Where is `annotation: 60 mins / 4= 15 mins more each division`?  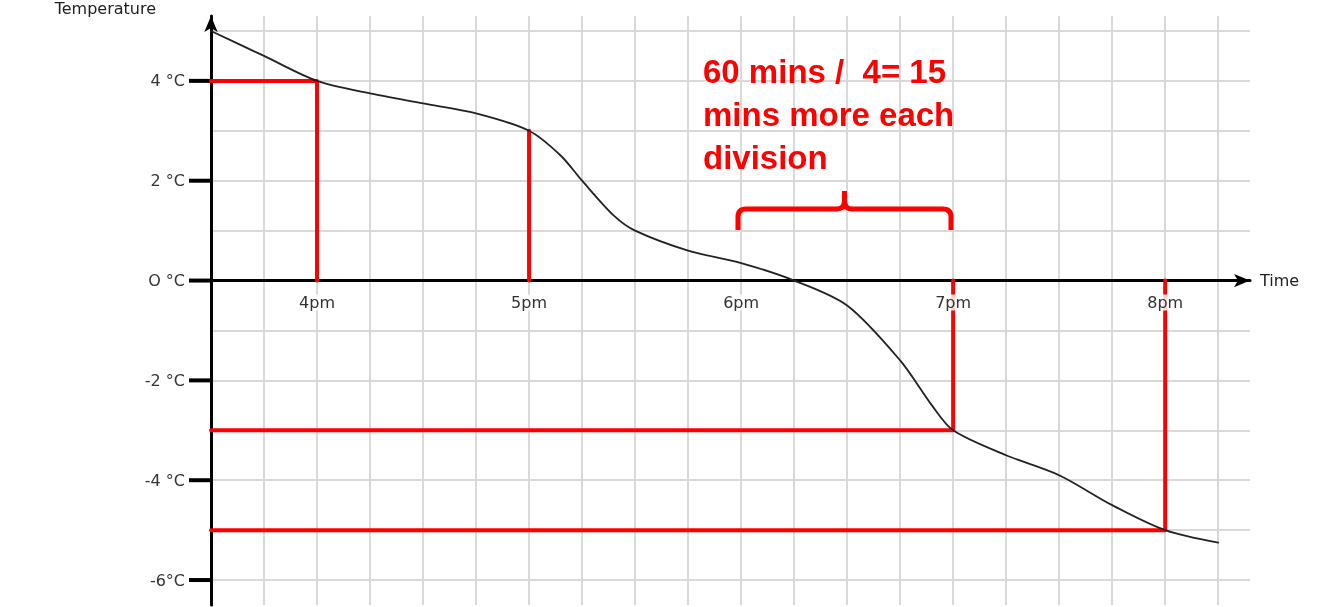 annotation: 60 mins / 4= 15 mins more each division is located at coordinates (833, 114).